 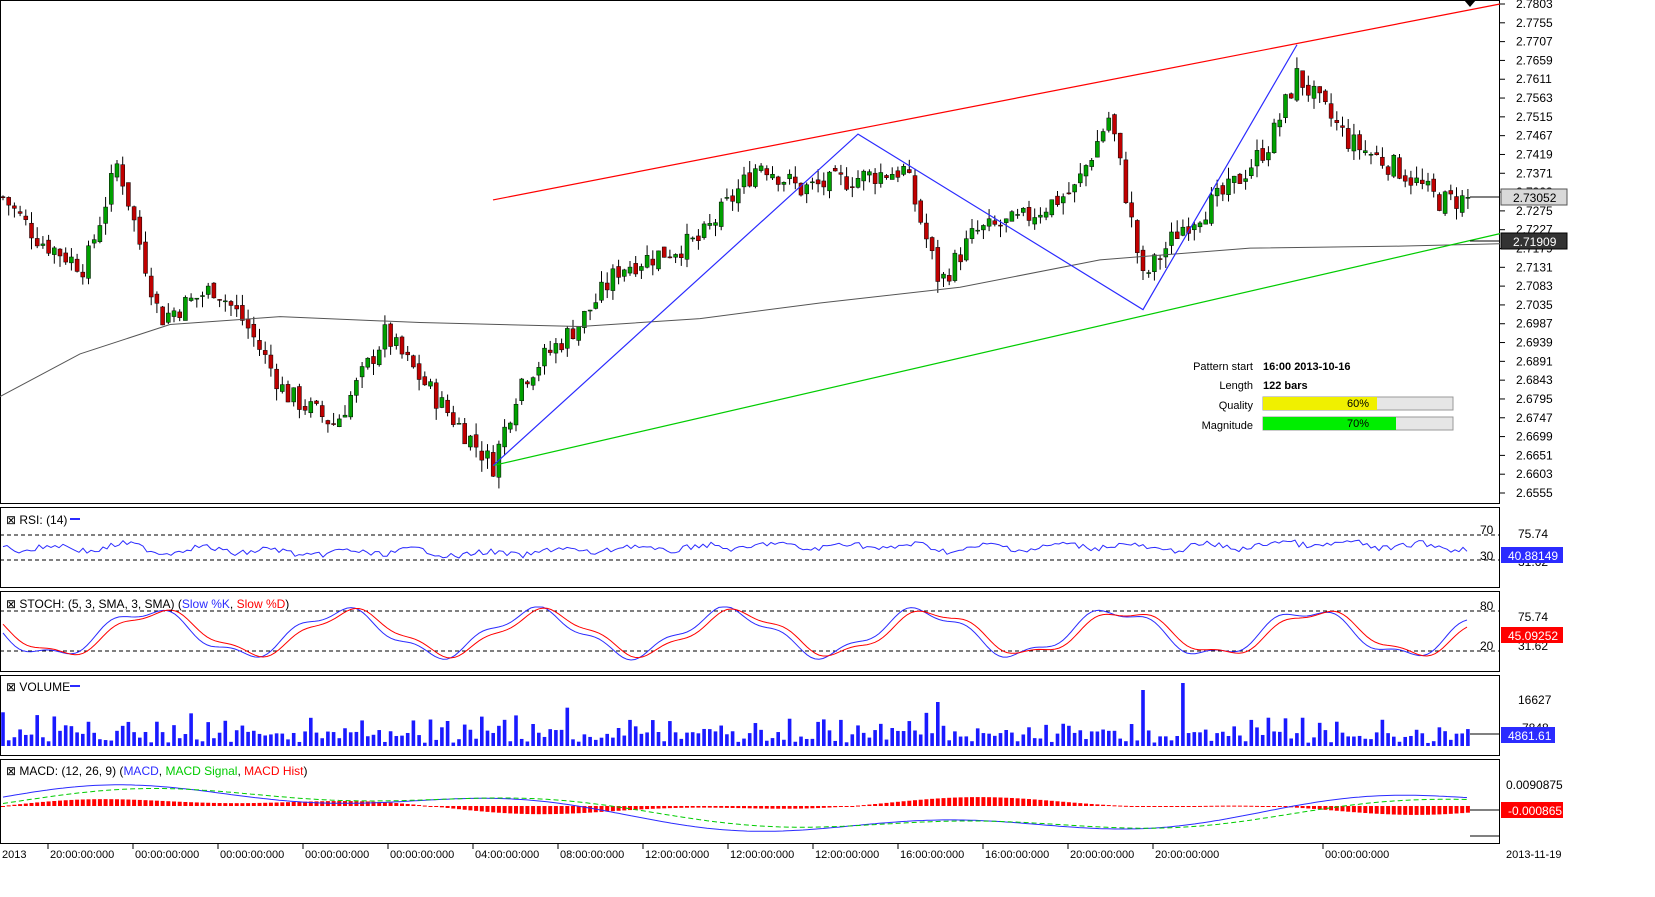 I want to click on time-tick-label: 04:00:00:000, so click(x=507, y=855).